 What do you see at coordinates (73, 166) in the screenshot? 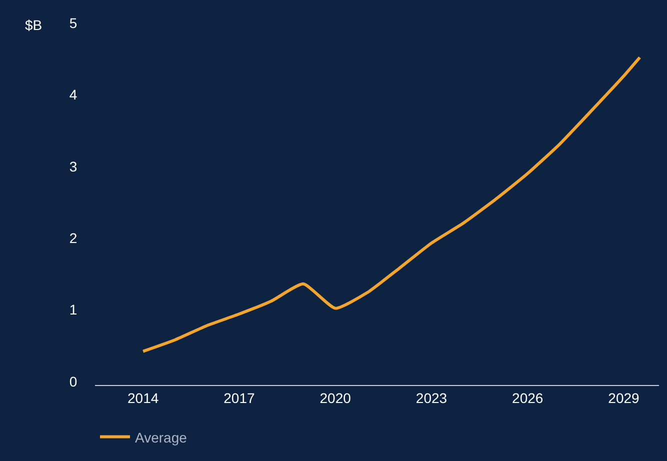
I see `y-tick-label: 3` at bounding box center [73, 166].